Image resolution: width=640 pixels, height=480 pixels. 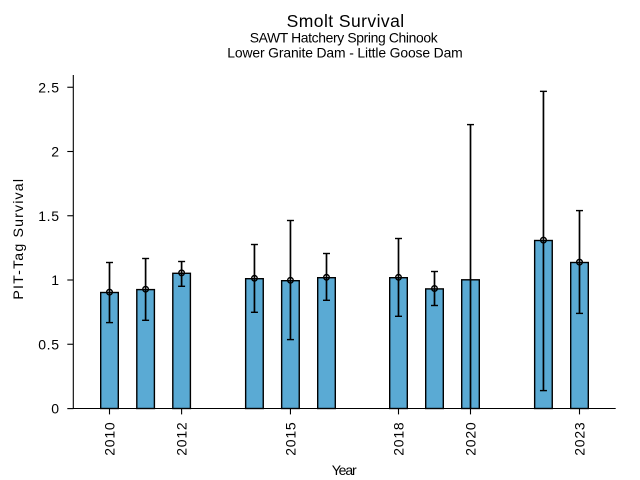 I want to click on svg-text: 2010, so click(x=109, y=439).